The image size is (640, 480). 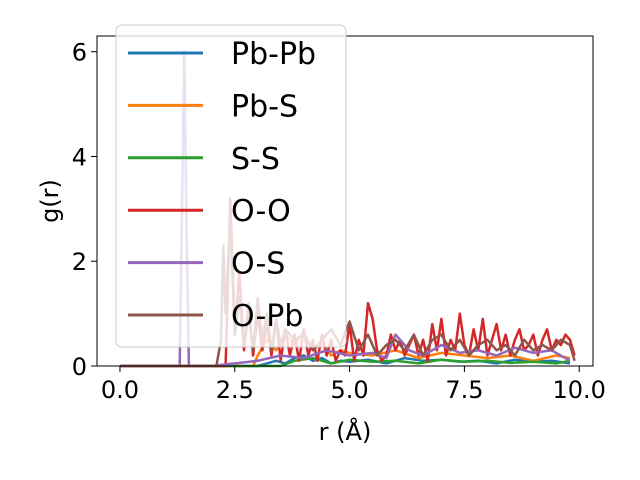 What do you see at coordinates (50, 201) in the screenshot?
I see `y-axis-label: g(r)` at bounding box center [50, 201].